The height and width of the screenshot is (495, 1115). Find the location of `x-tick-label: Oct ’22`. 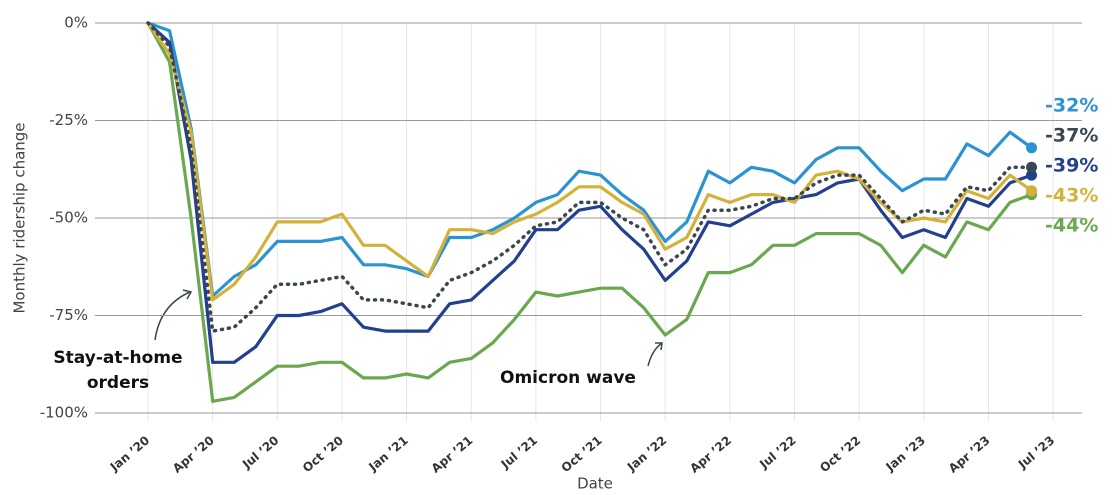

x-tick-label: Oct ’22 is located at coordinates (840, 454).